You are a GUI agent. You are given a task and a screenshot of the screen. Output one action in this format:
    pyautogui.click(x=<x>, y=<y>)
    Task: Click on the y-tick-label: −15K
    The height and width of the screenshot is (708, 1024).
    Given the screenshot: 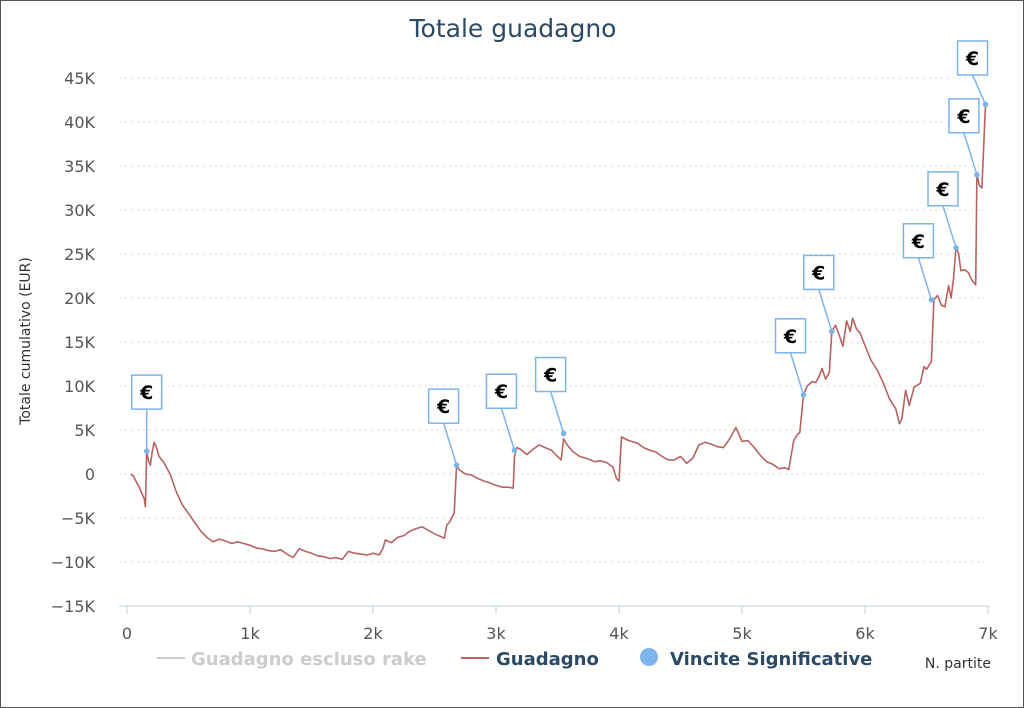 What is the action you would take?
    pyautogui.click(x=73, y=606)
    